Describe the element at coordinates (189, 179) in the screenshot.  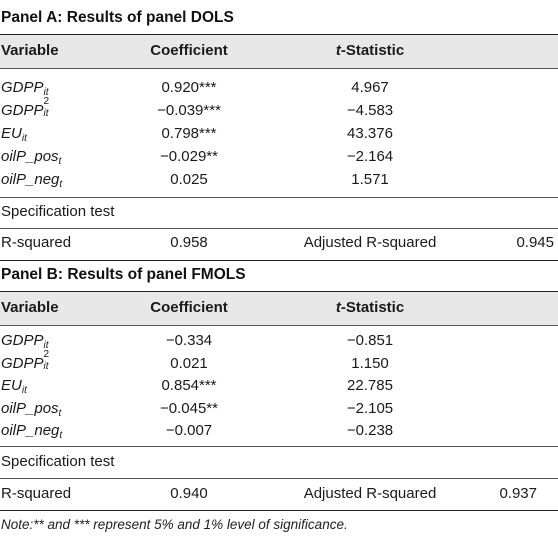
I see `coefficient-cell: 0.025` at that location.